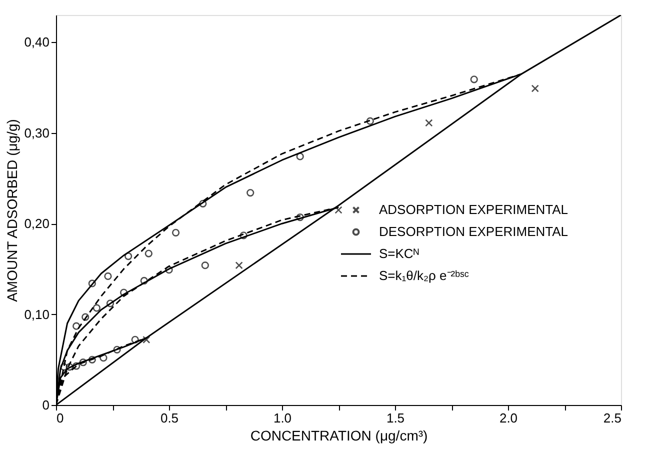  Describe the element at coordinates (282, 418) in the screenshot. I see `x-tick-label: 1.0` at that location.